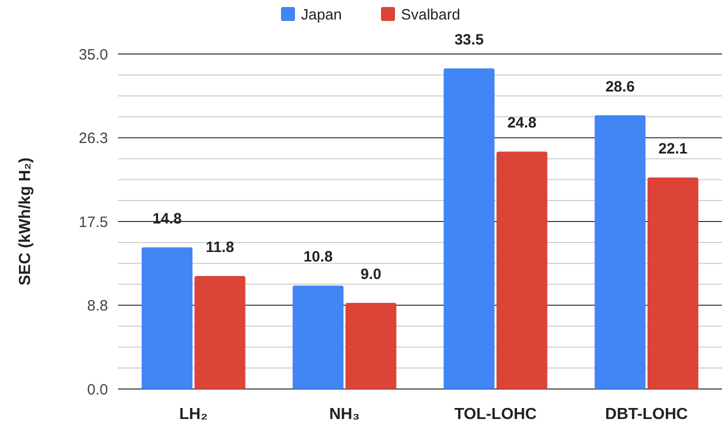 Image resolution: width=722 pixels, height=434 pixels. Describe the element at coordinates (344, 414) in the screenshot. I see `x-tick-label: NH₃` at that location.